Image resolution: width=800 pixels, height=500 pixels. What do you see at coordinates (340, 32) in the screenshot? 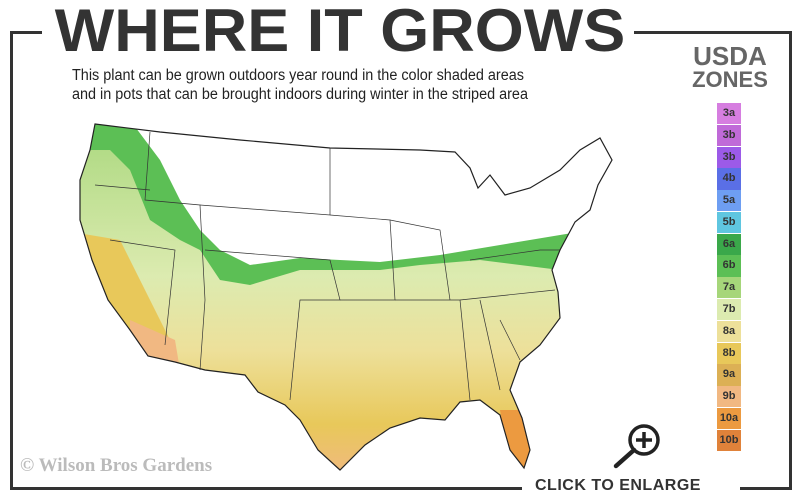
I see `page-title: WHERE IT GROWS` at bounding box center [340, 32].